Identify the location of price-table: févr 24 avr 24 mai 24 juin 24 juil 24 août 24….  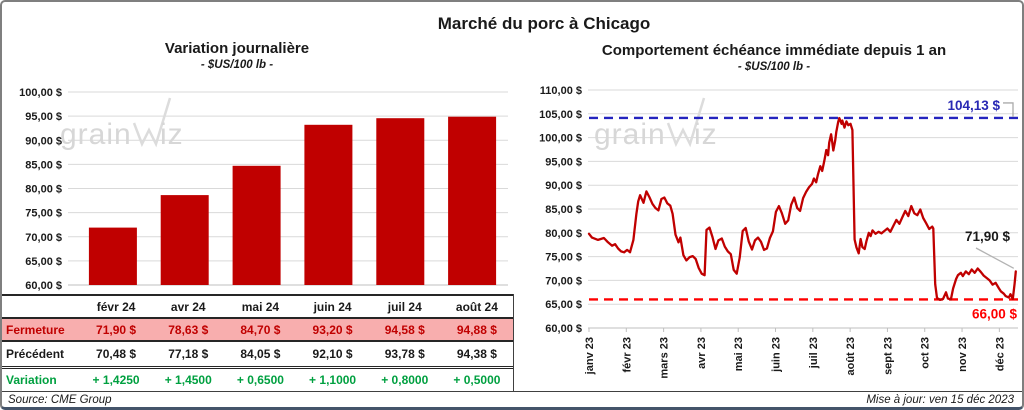
(258, 342).